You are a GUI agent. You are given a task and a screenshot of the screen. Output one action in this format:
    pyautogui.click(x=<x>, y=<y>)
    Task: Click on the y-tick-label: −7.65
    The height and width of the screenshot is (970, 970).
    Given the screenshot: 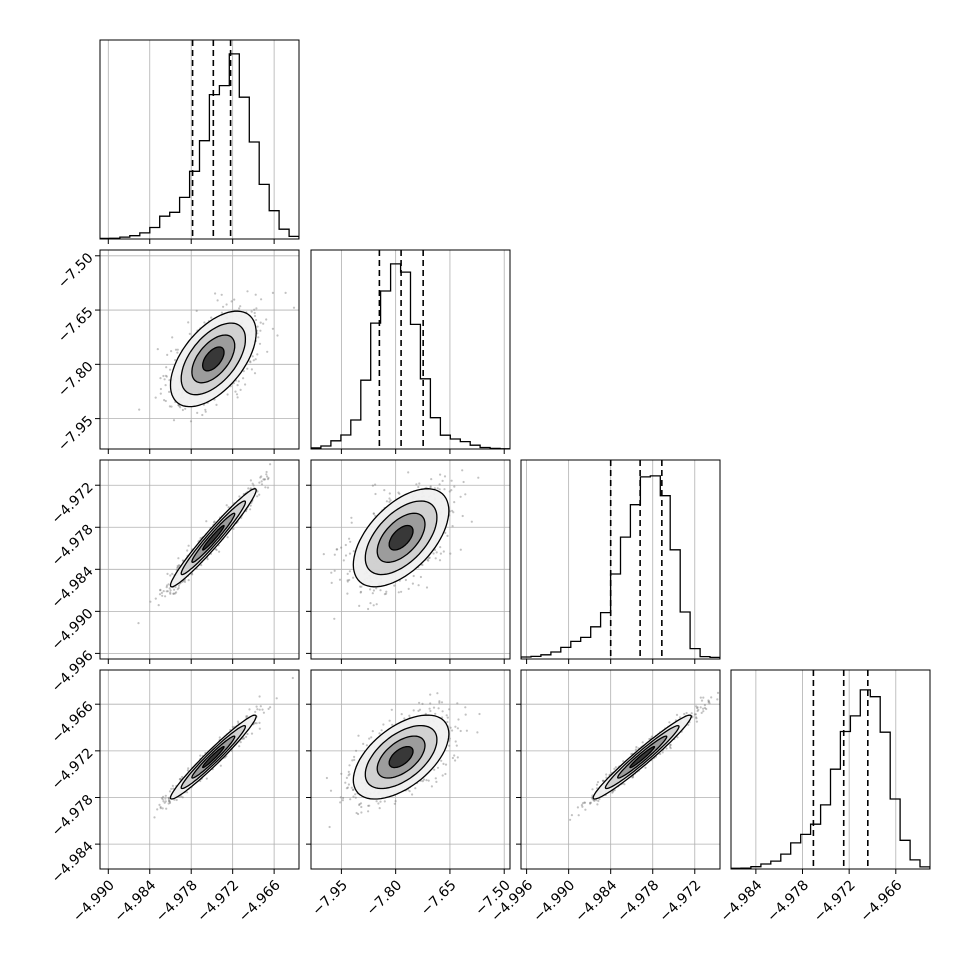 What is the action you would take?
    pyautogui.click(x=76, y=325)
    